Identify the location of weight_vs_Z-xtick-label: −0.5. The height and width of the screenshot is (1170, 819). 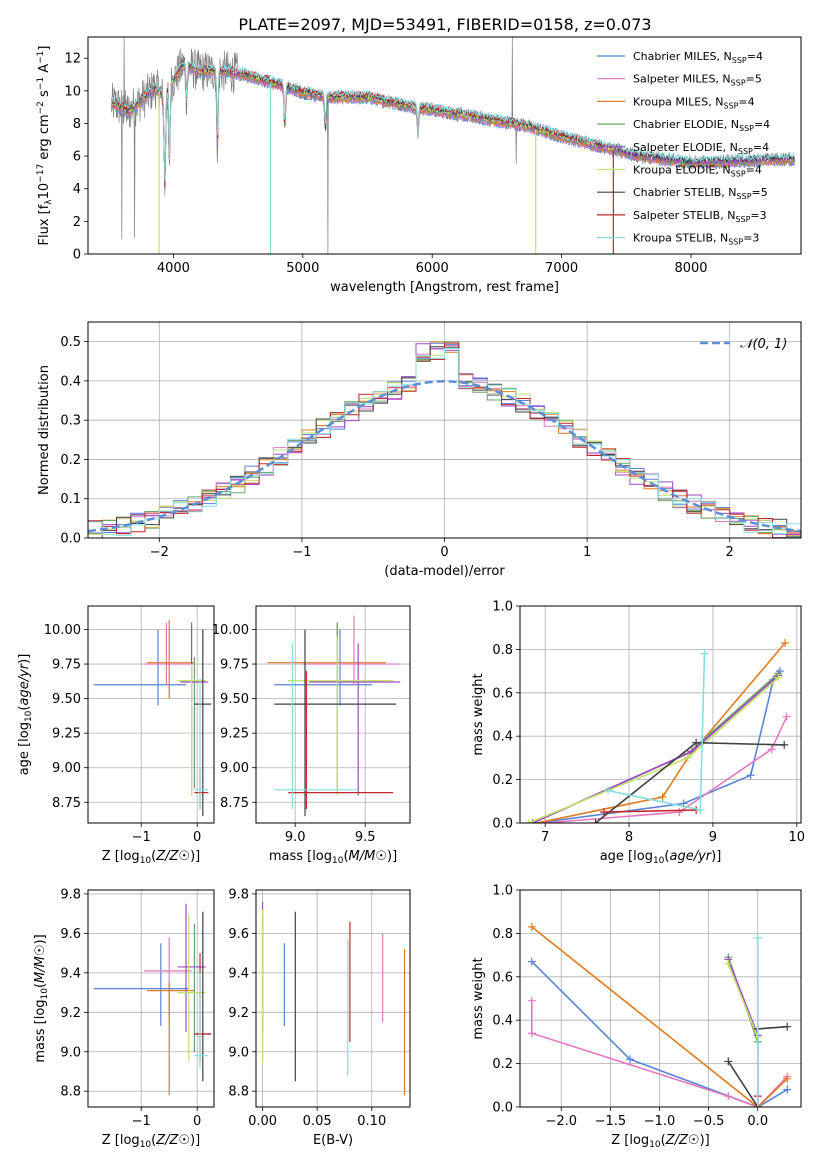
(709, 1121).